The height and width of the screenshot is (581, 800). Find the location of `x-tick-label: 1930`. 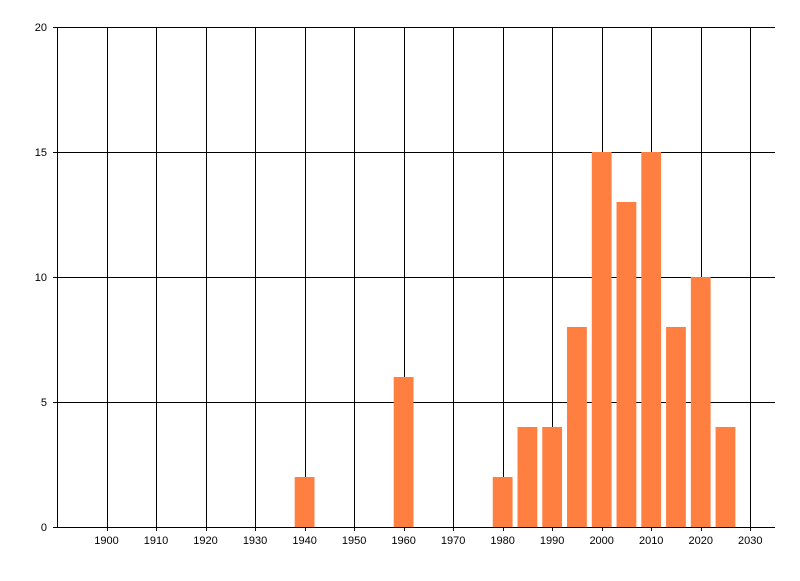

x-tick-label: 1930 is located at coordinates (255, 541).